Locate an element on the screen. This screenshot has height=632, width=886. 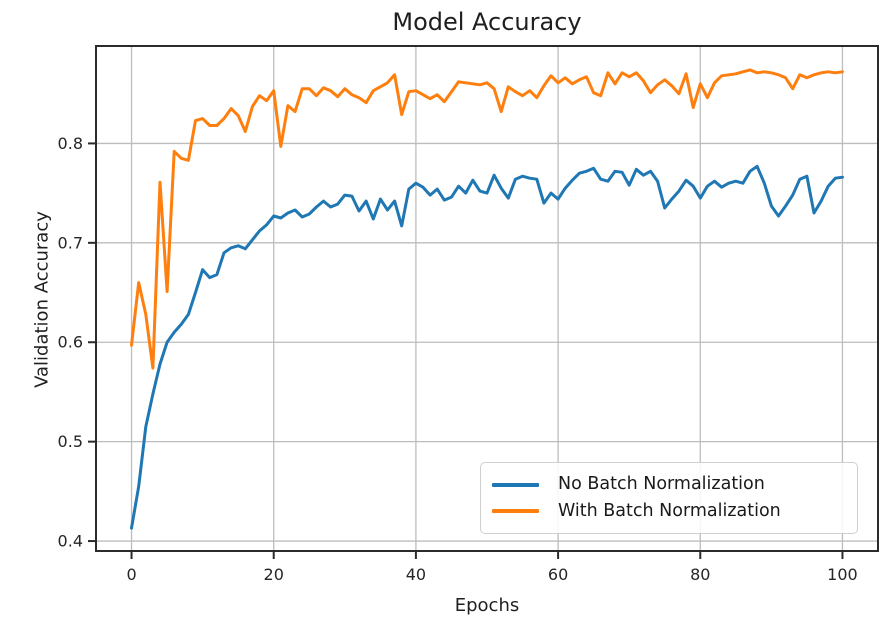
x-tick-label: 60 is located at coordinates (558, 574).